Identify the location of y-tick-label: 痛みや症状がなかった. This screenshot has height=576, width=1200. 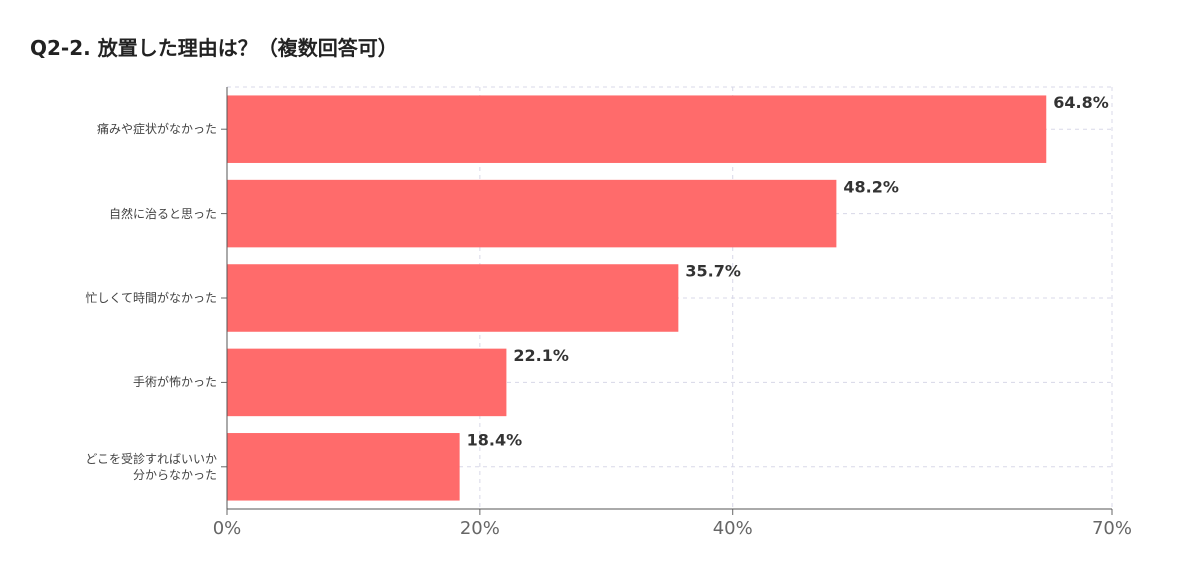
(156, 129).